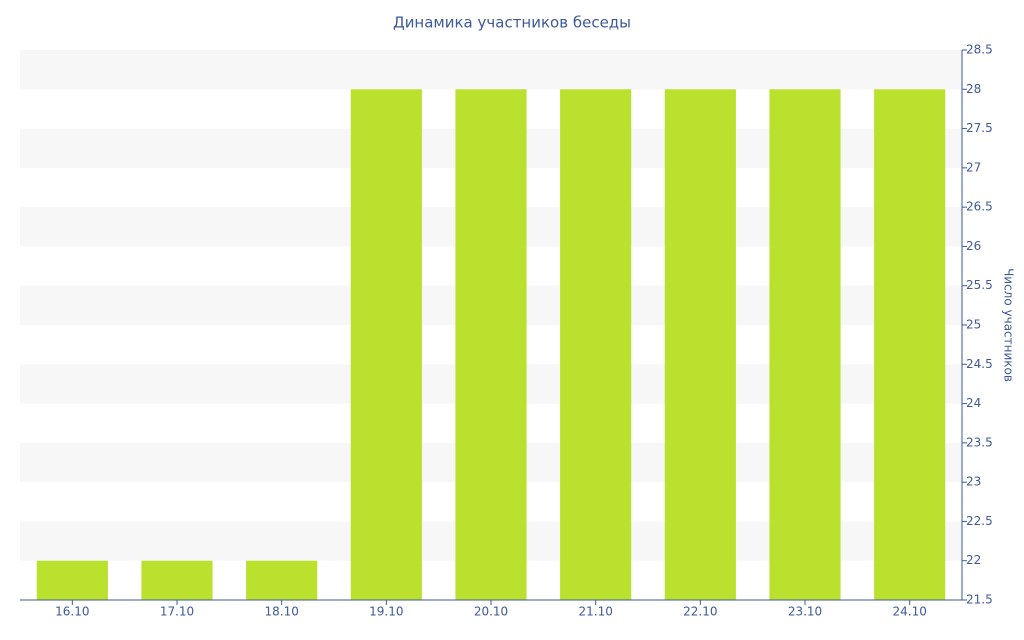 The width and height of the screenshot is (1024, 640). I want to click on y-tick-label: 22.5, so click(979, 521).